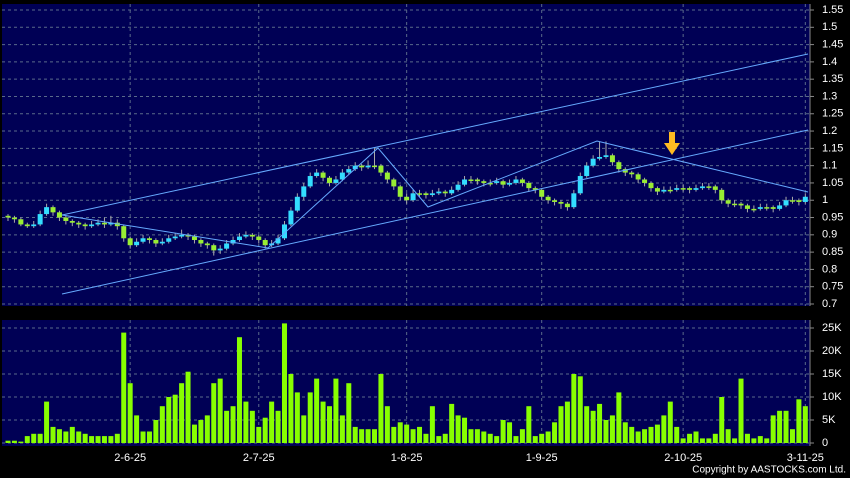  I want to click on y-tick-label: 1.45, so click(832, 44).